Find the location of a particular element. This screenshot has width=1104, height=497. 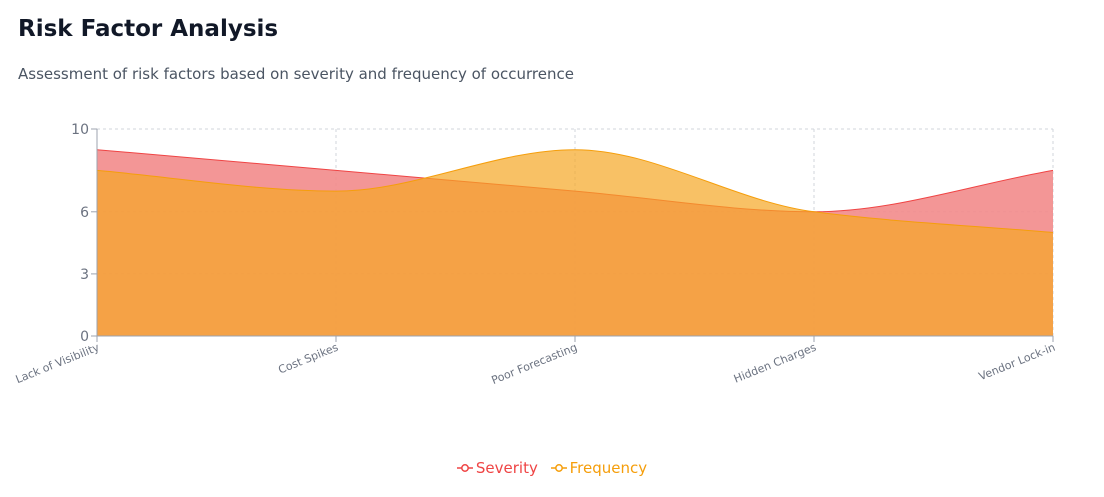

x-tick-label: Vendor Lock-in is located at coordinates (1017, 362).